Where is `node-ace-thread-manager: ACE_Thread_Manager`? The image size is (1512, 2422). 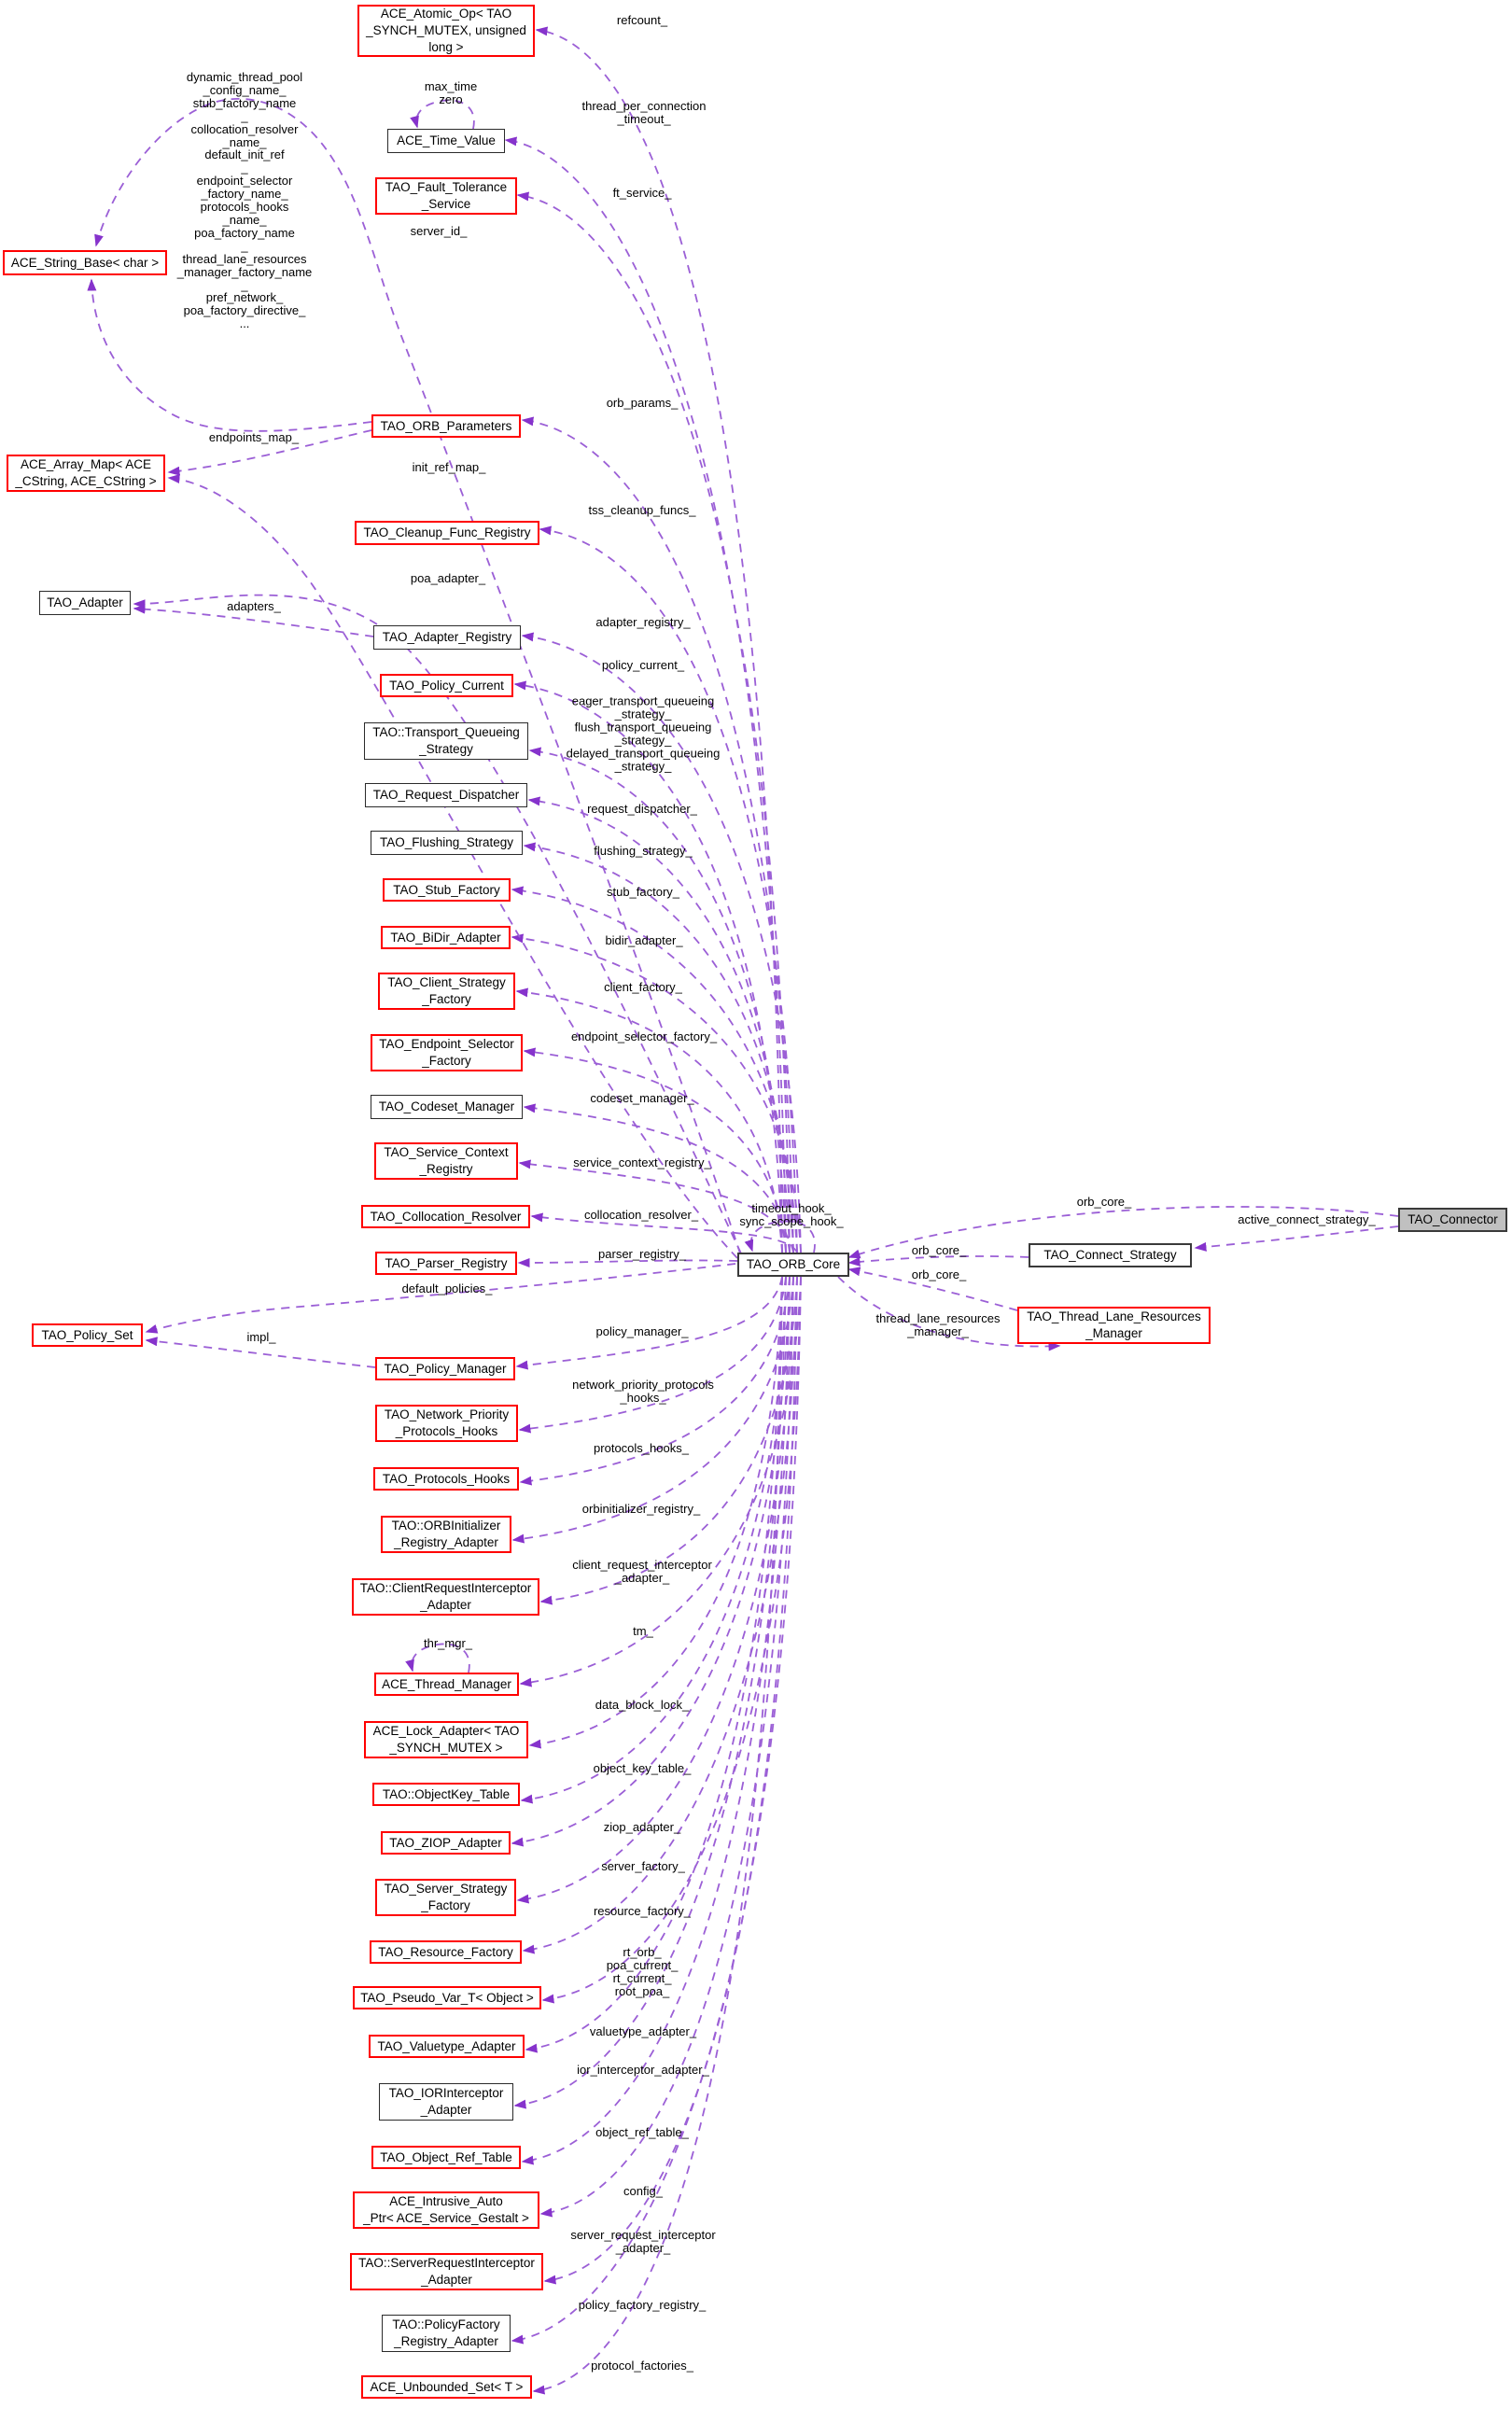
node-ace-thread-manager: ACE_Thread_Manager is located at coordinates (446, 1684).